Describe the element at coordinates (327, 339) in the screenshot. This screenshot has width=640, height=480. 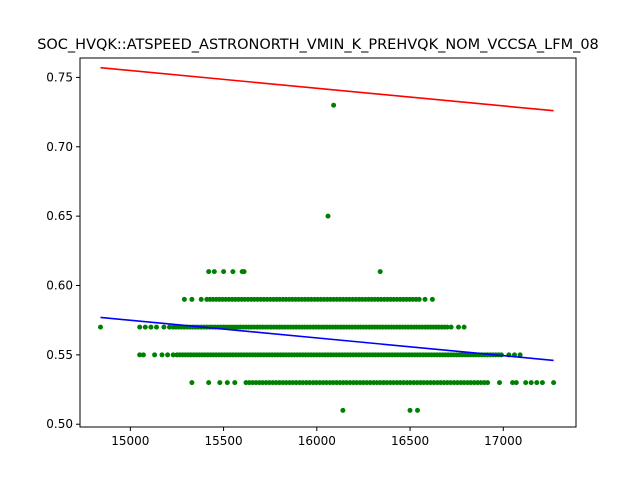
I see `blue-trend-line` at that location.